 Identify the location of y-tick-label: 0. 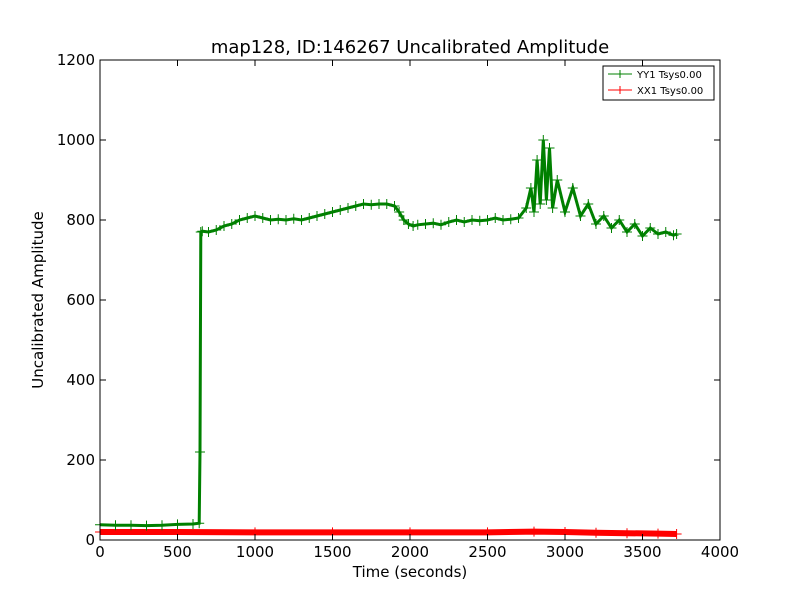
(90, 540).